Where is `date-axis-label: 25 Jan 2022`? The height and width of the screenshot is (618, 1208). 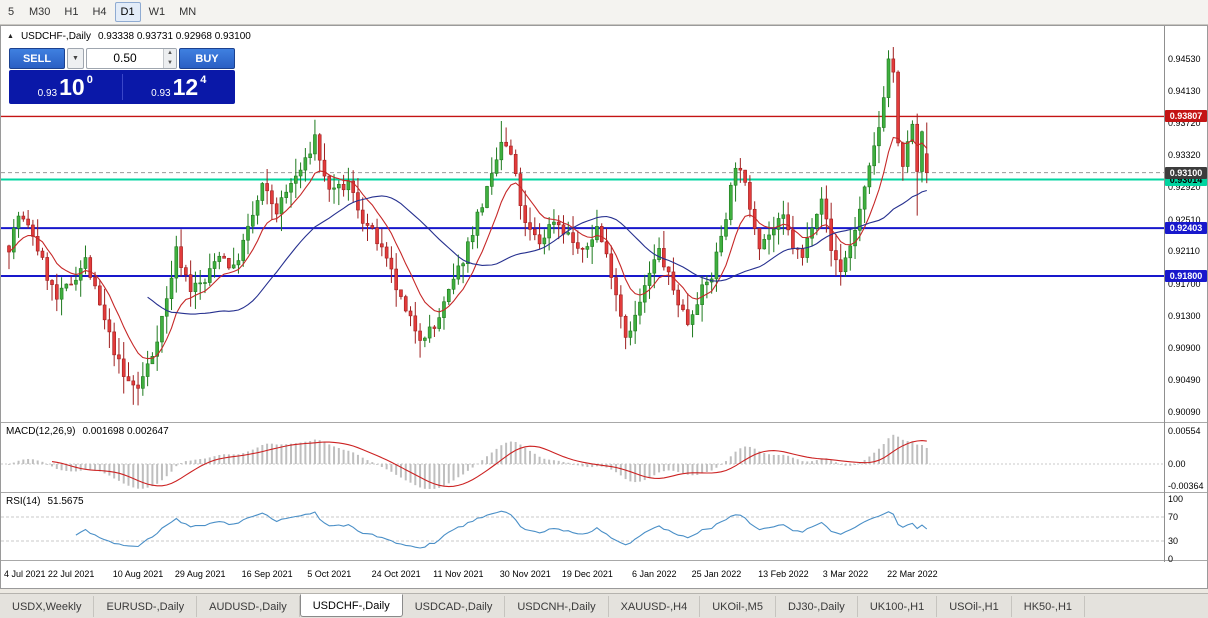 date-axis-label: 25 Jan 2022 is located at coordinates (716, 574).